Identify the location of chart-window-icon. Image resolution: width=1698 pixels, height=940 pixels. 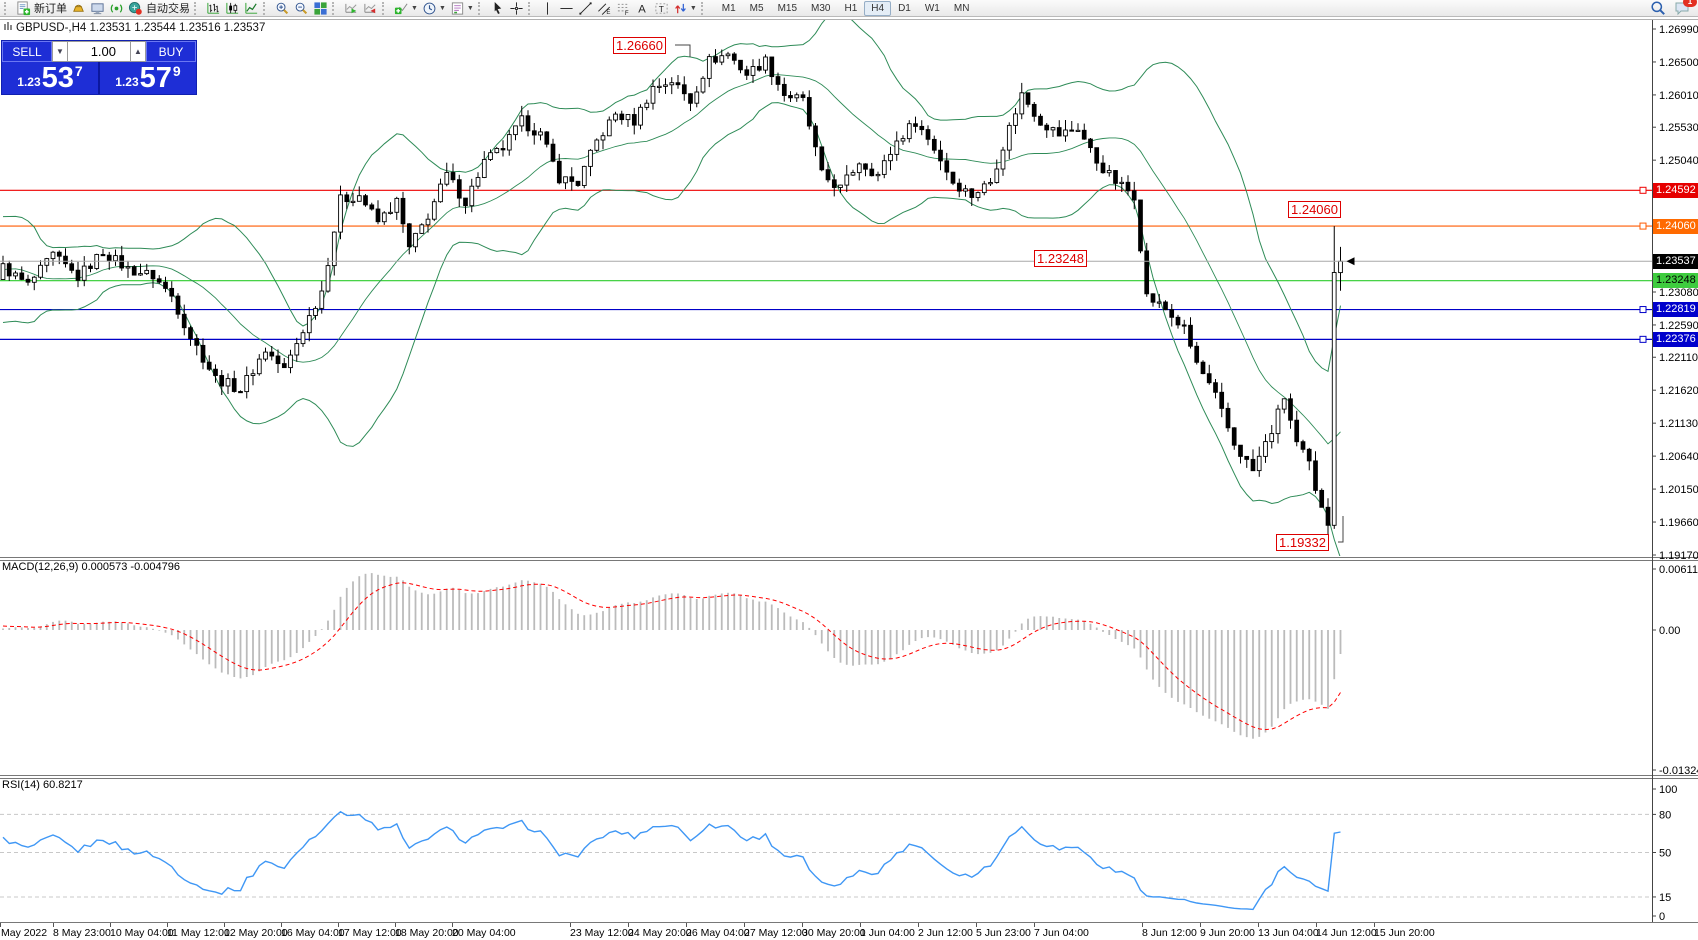
(8, 28).